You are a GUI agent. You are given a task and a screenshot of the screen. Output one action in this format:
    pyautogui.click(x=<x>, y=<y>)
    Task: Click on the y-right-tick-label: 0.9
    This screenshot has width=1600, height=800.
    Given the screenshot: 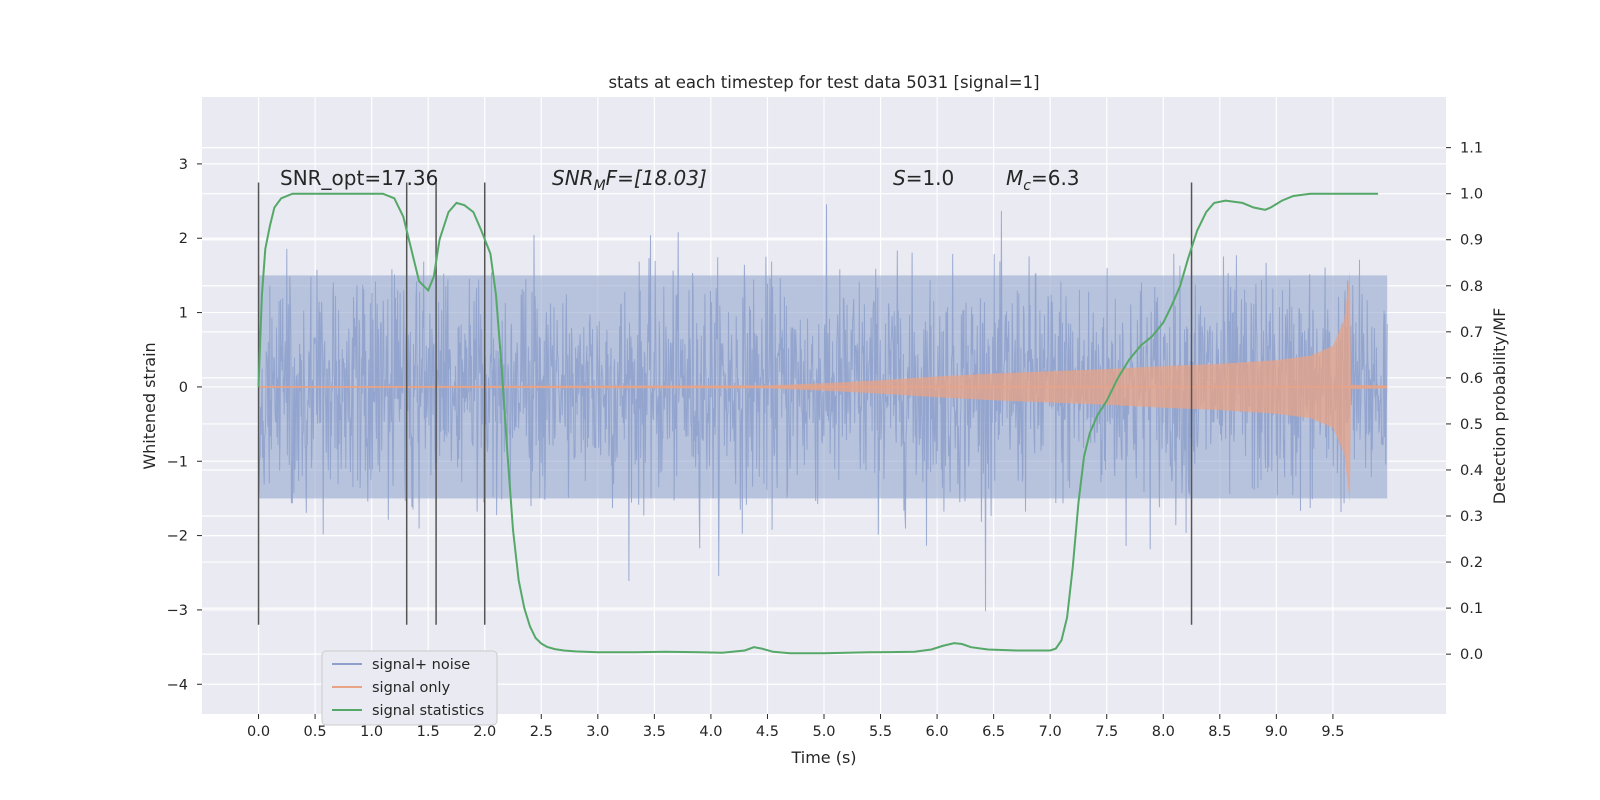 What is the action you would take?
    pyautogui.click(x=1471, y=241)
    